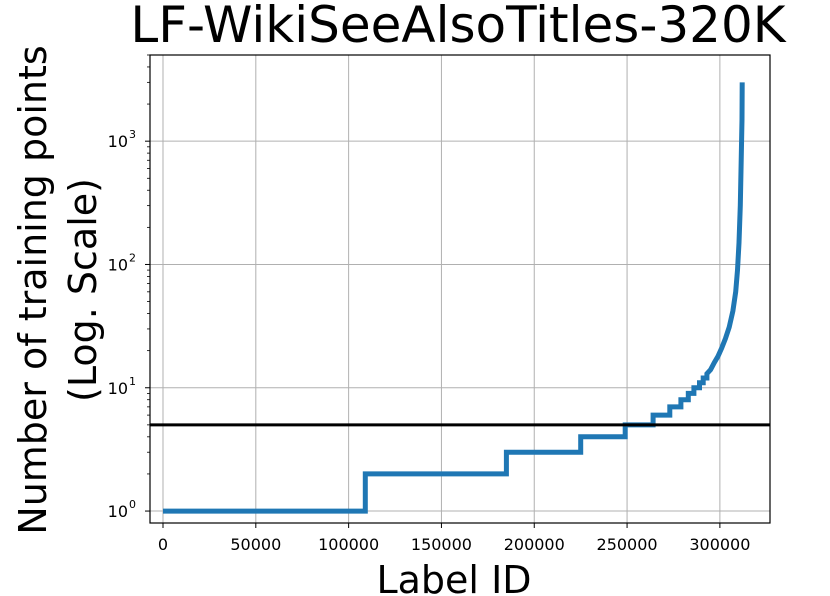  I want to click on y-axis-label-line1: Number of training points, so click(33, 289).